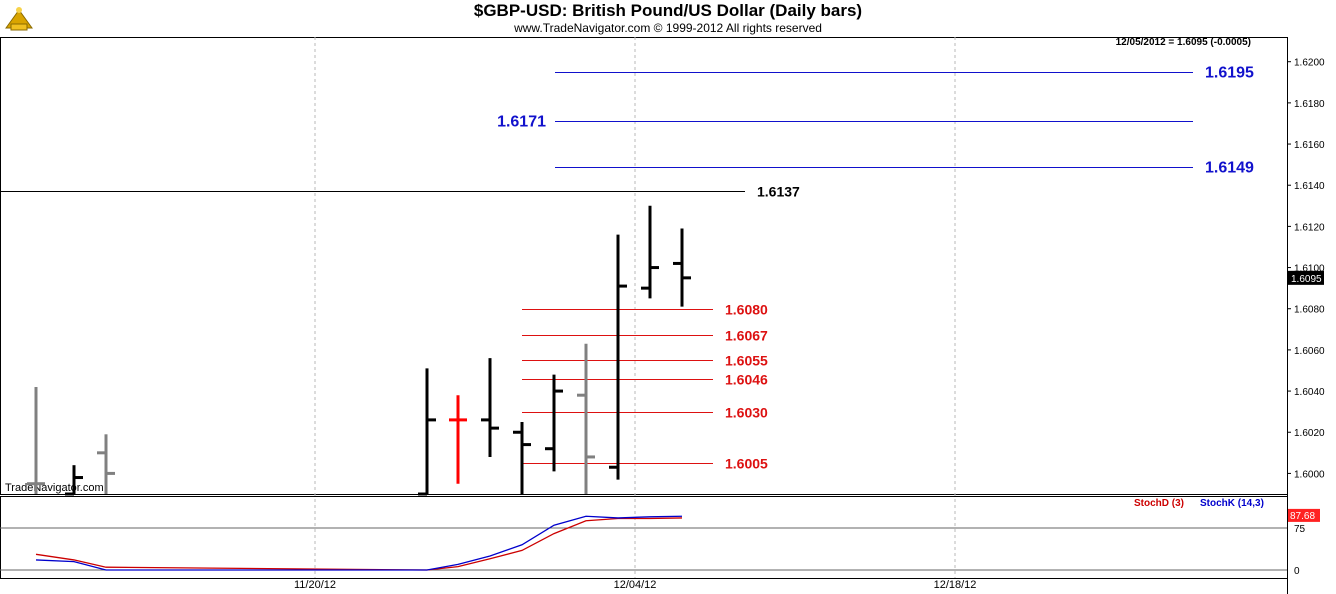 Image resolution: width=1336 pixels, height=594 pixels. What do you see at coordinates (1309, 310) in the screenshot?
I see `y-tick-label: 1.6080` at bounding box center [1309, 310].